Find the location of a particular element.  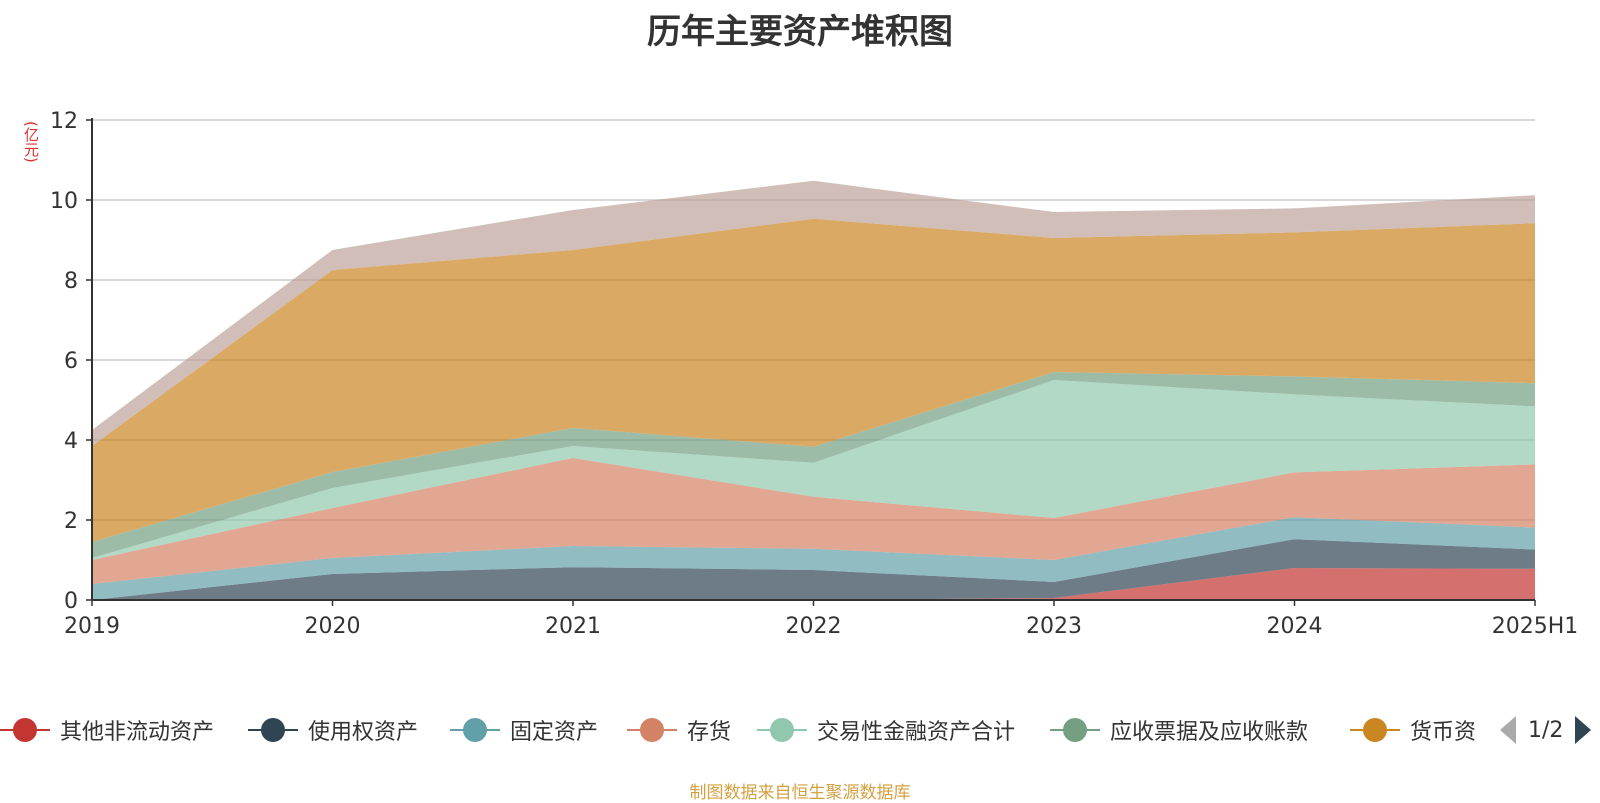

legend-item: 货币资 is located at coordinates (1413, 730).